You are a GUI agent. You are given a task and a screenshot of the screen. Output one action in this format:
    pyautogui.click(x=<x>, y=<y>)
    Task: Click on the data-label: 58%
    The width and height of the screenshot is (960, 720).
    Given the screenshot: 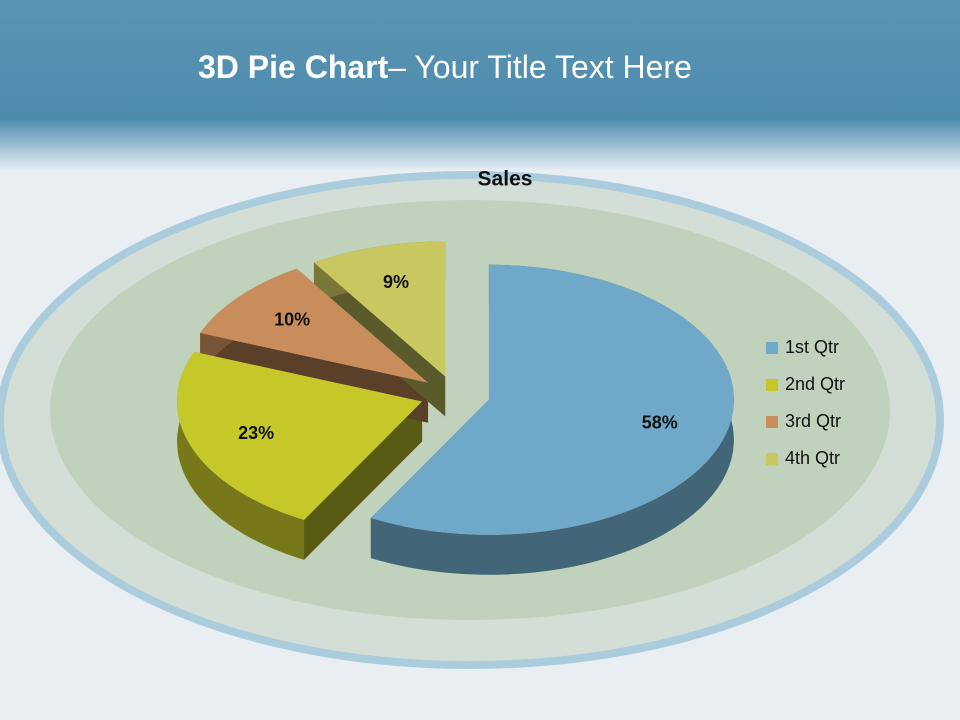 What is the action you would take?
    pyautogui.click(x=660, y=423)
    